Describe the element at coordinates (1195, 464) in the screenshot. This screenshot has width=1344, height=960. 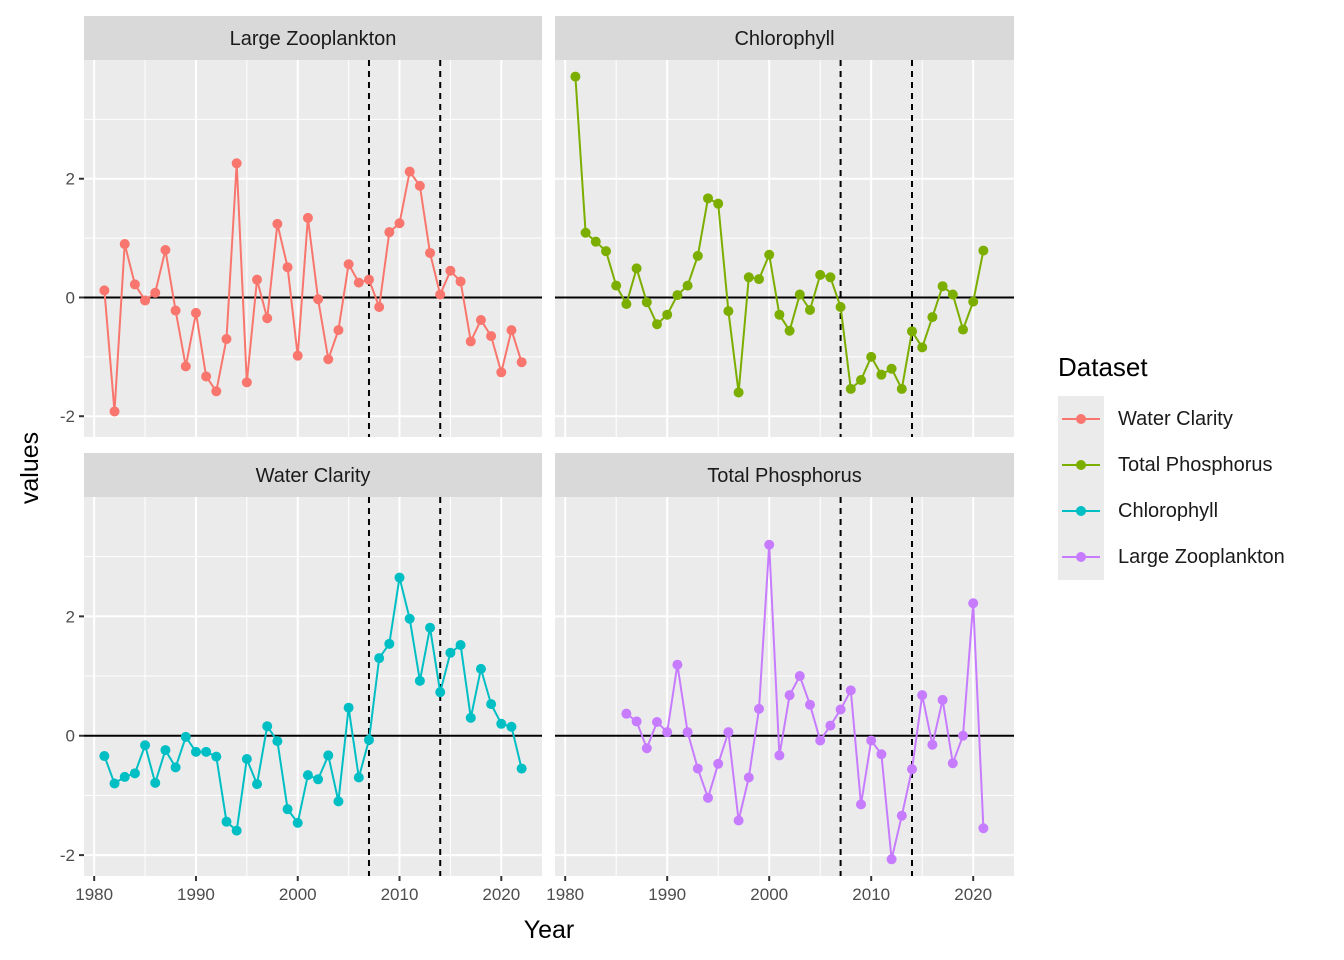
I see `legend-label: Total Phosphorus` at that location.